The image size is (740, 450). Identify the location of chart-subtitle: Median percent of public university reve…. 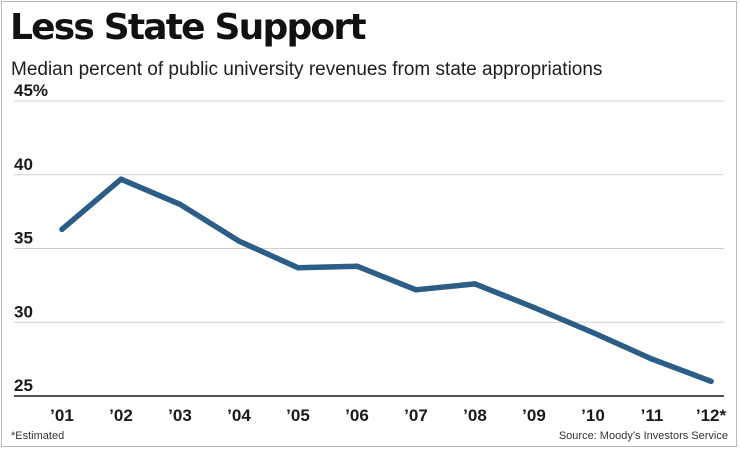
(307, 69).